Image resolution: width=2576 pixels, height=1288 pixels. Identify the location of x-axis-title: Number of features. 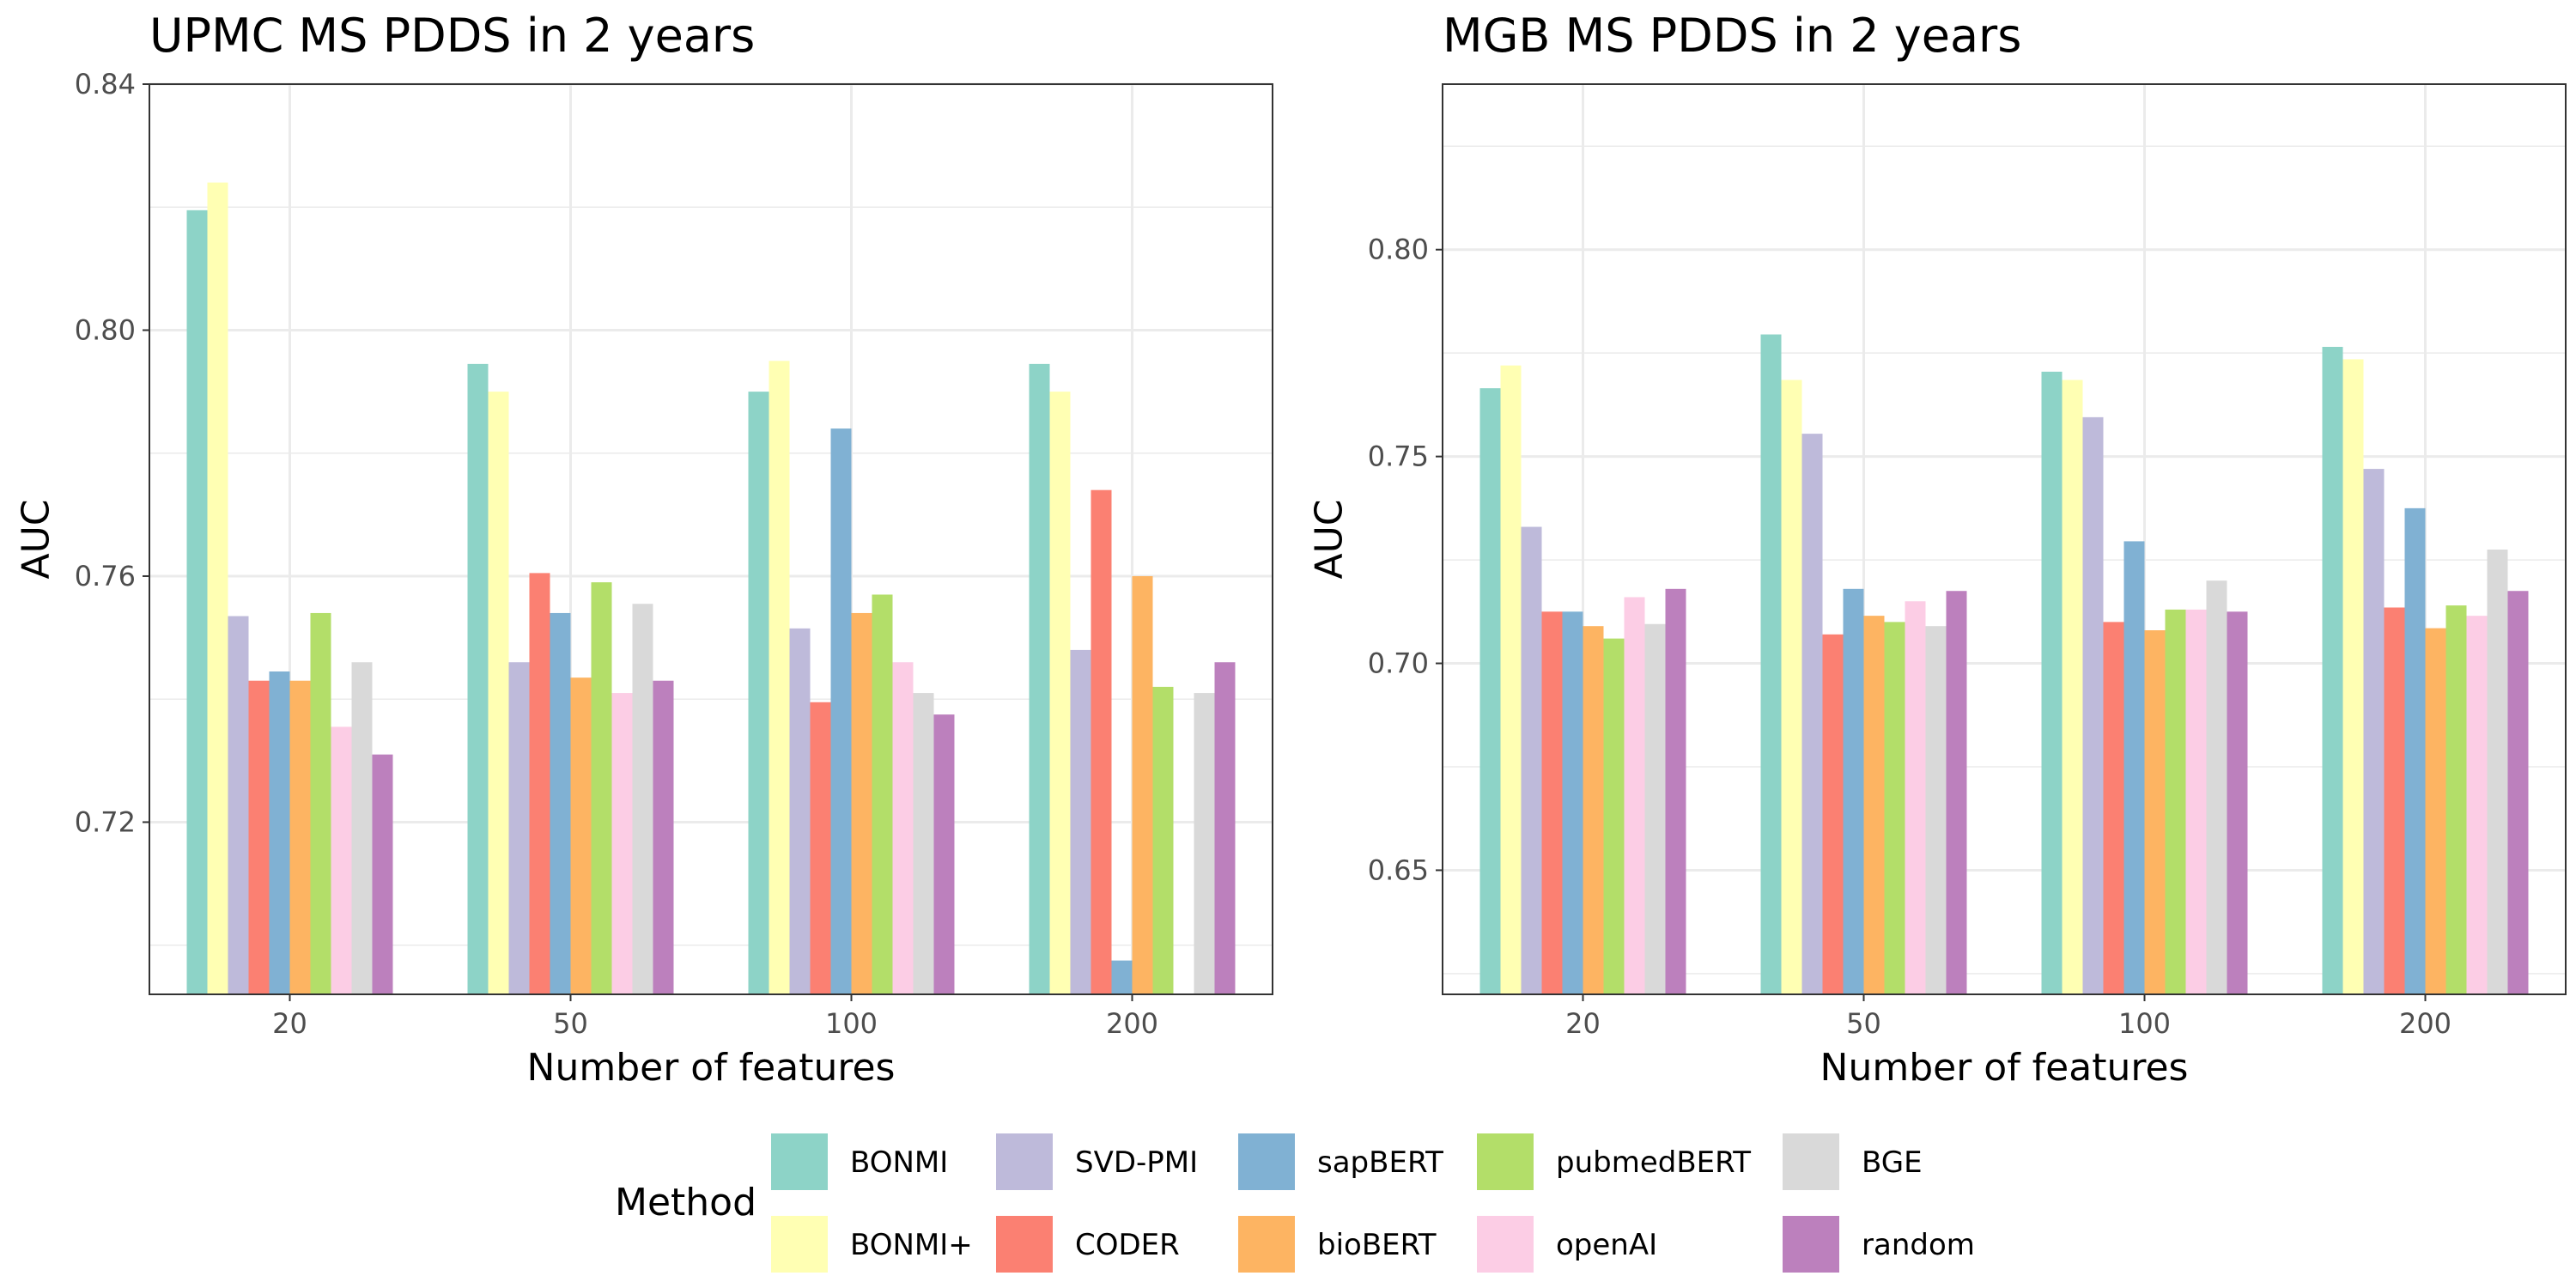
(711, 1068).